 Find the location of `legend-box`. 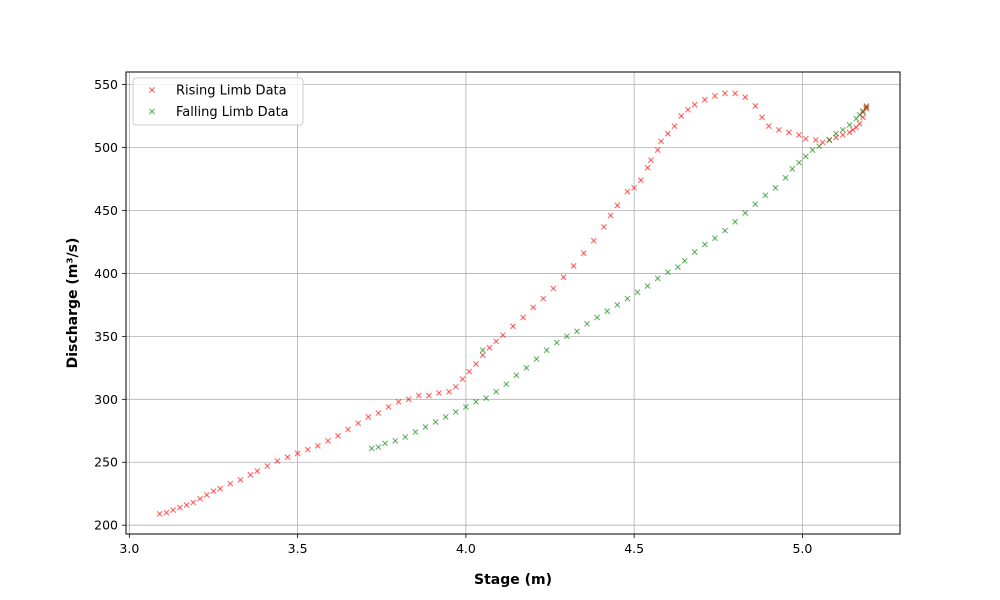

legend-box is located at coordinates (218, 101).